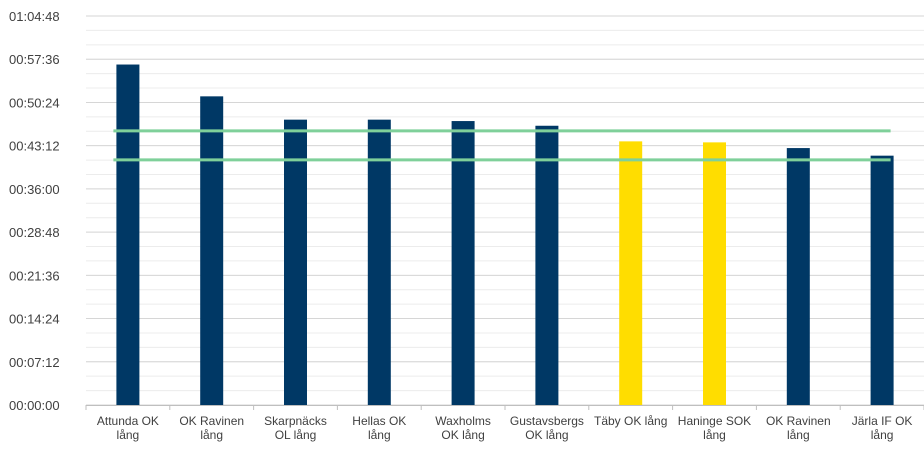 The image size is (924, 457). Describe the element at coordinates (714, 428) in the screenshot. I see `x-category-label: Haninge SOK lång` at that location.